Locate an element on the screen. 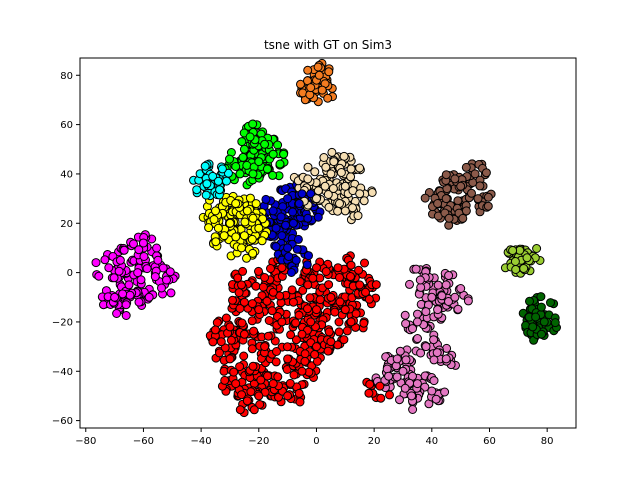 The image size is (640, 480). x-tick-label: −20 is located at coordinates (258, 441).